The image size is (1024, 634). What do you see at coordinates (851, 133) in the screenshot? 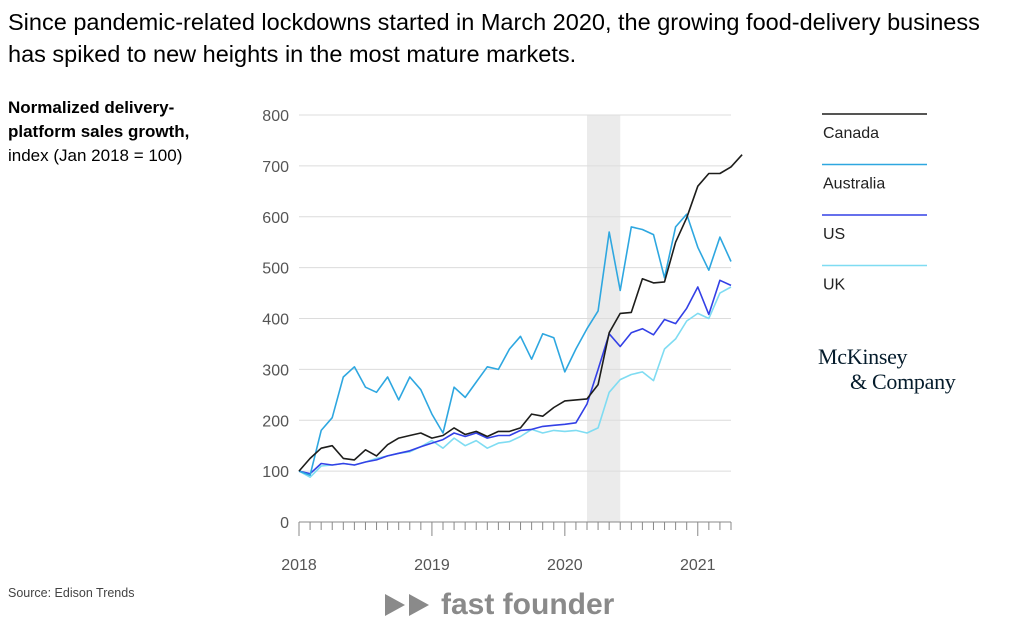
I see `legend-label-canada: Canada` at bounding box center [851, 133].